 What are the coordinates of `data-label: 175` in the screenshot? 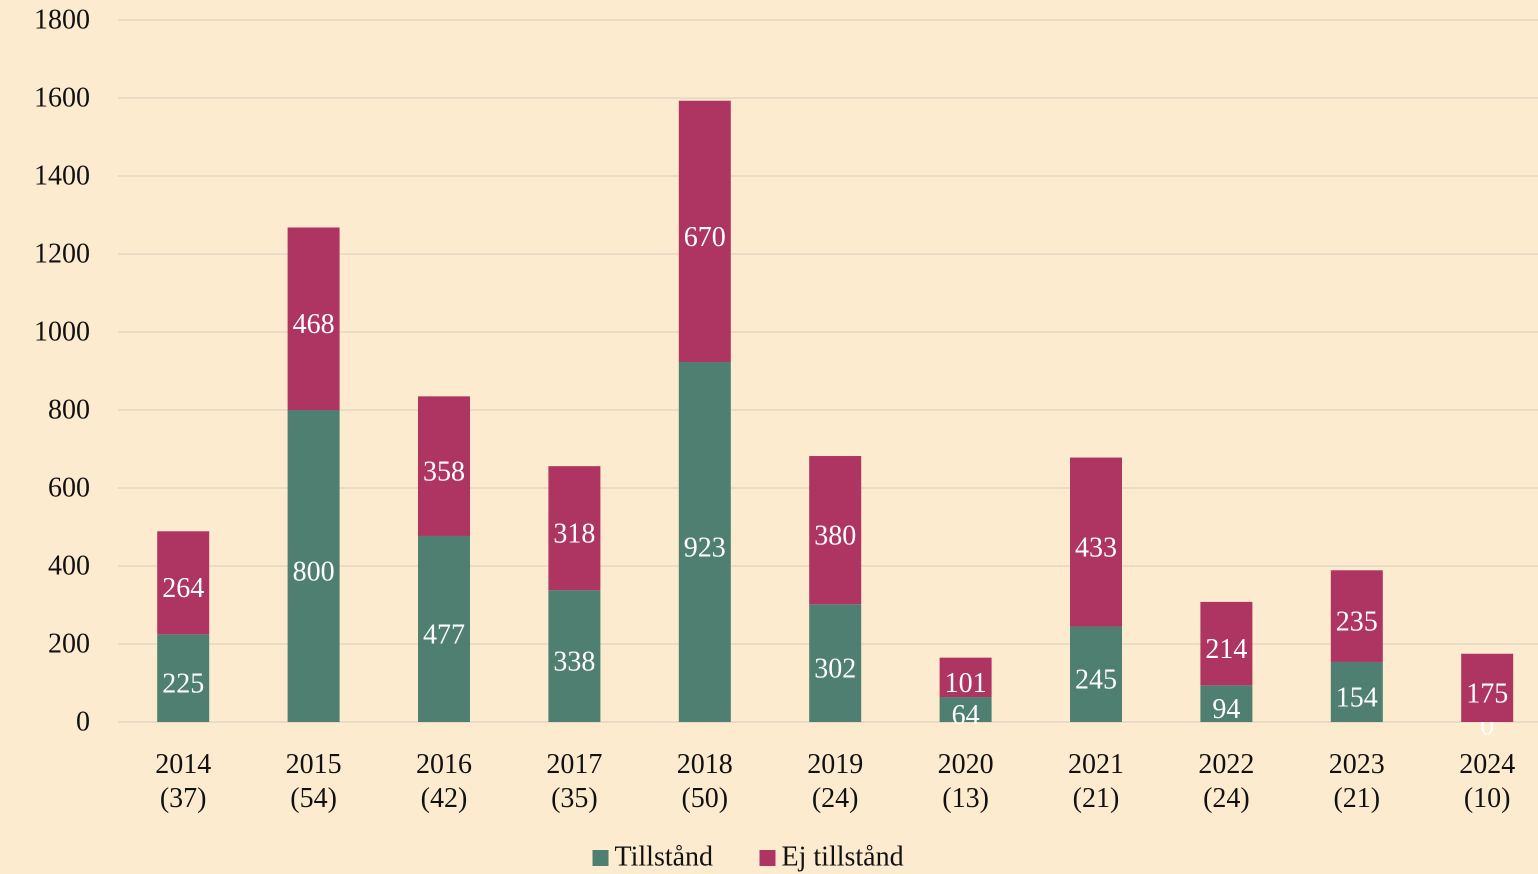 It's located at (1487, 693).